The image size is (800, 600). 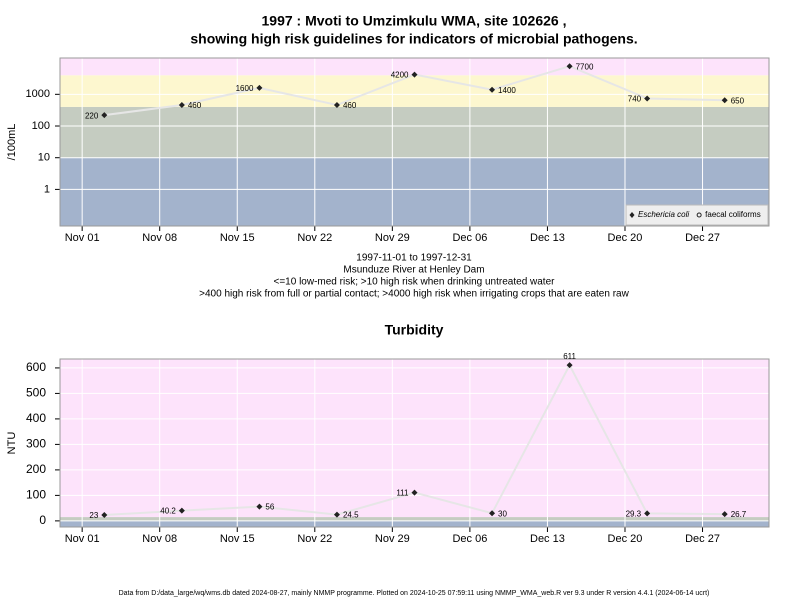 What do you see at coordinates (351, 515) in the screenshot?
I see `data-label: 24.5` at bounding box center [351, 515].